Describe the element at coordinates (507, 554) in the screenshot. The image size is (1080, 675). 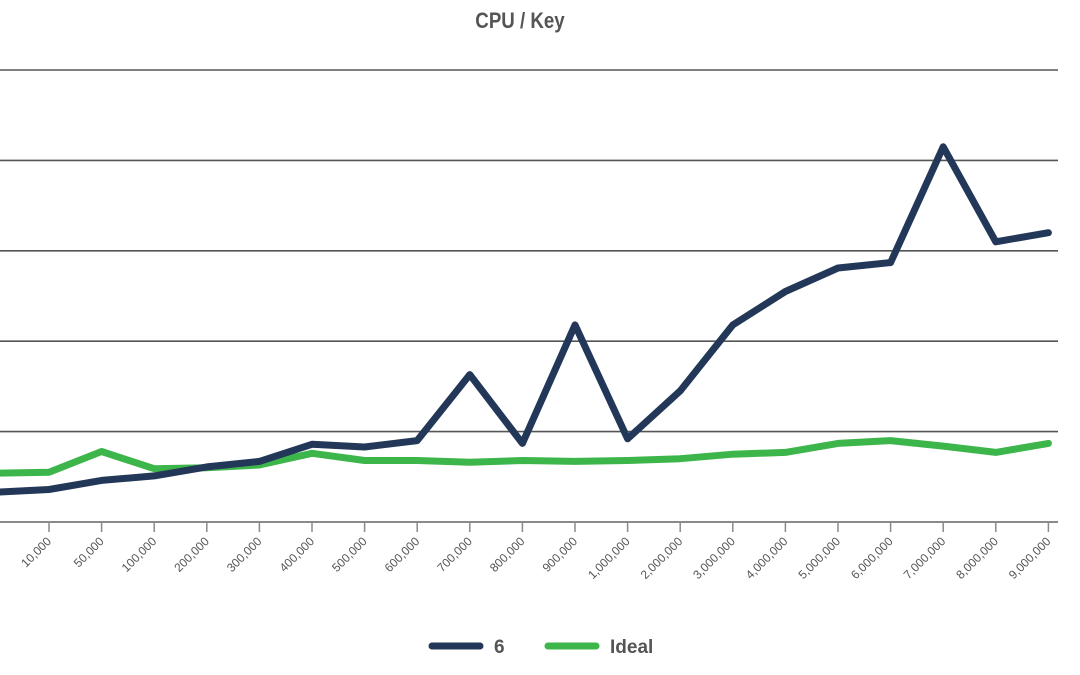
I see `x-tick-label: 800,000` at that location.